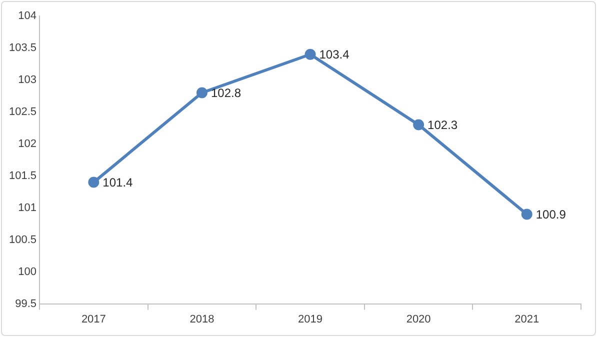  Describe the element at coordinates (27, 144) in the screenshot. I see `y-tick-label: 102` at that location.